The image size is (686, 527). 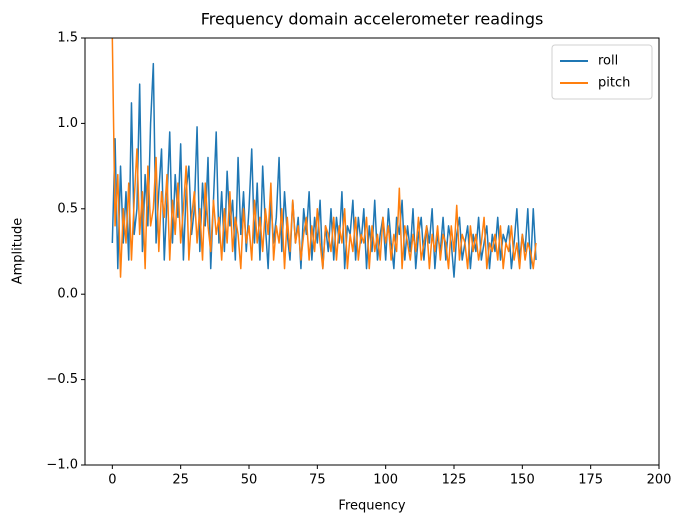 What do you see at coordinates (62, 465) in the screenshot?
I see `y-tick-label: −1.0` at bounding box center [62, 465].